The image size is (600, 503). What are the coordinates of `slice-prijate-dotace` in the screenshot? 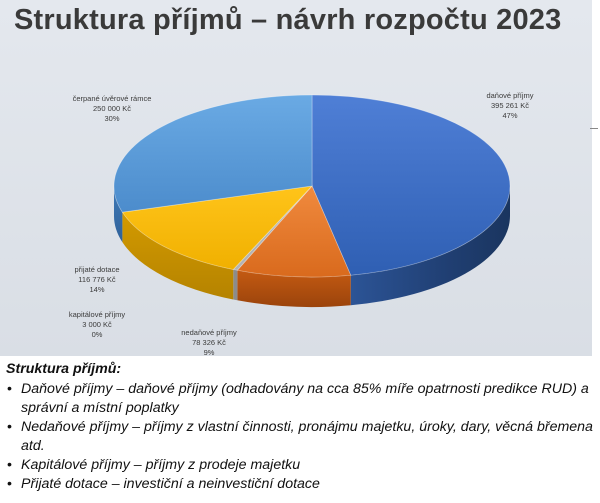 It's located at (217, 227).